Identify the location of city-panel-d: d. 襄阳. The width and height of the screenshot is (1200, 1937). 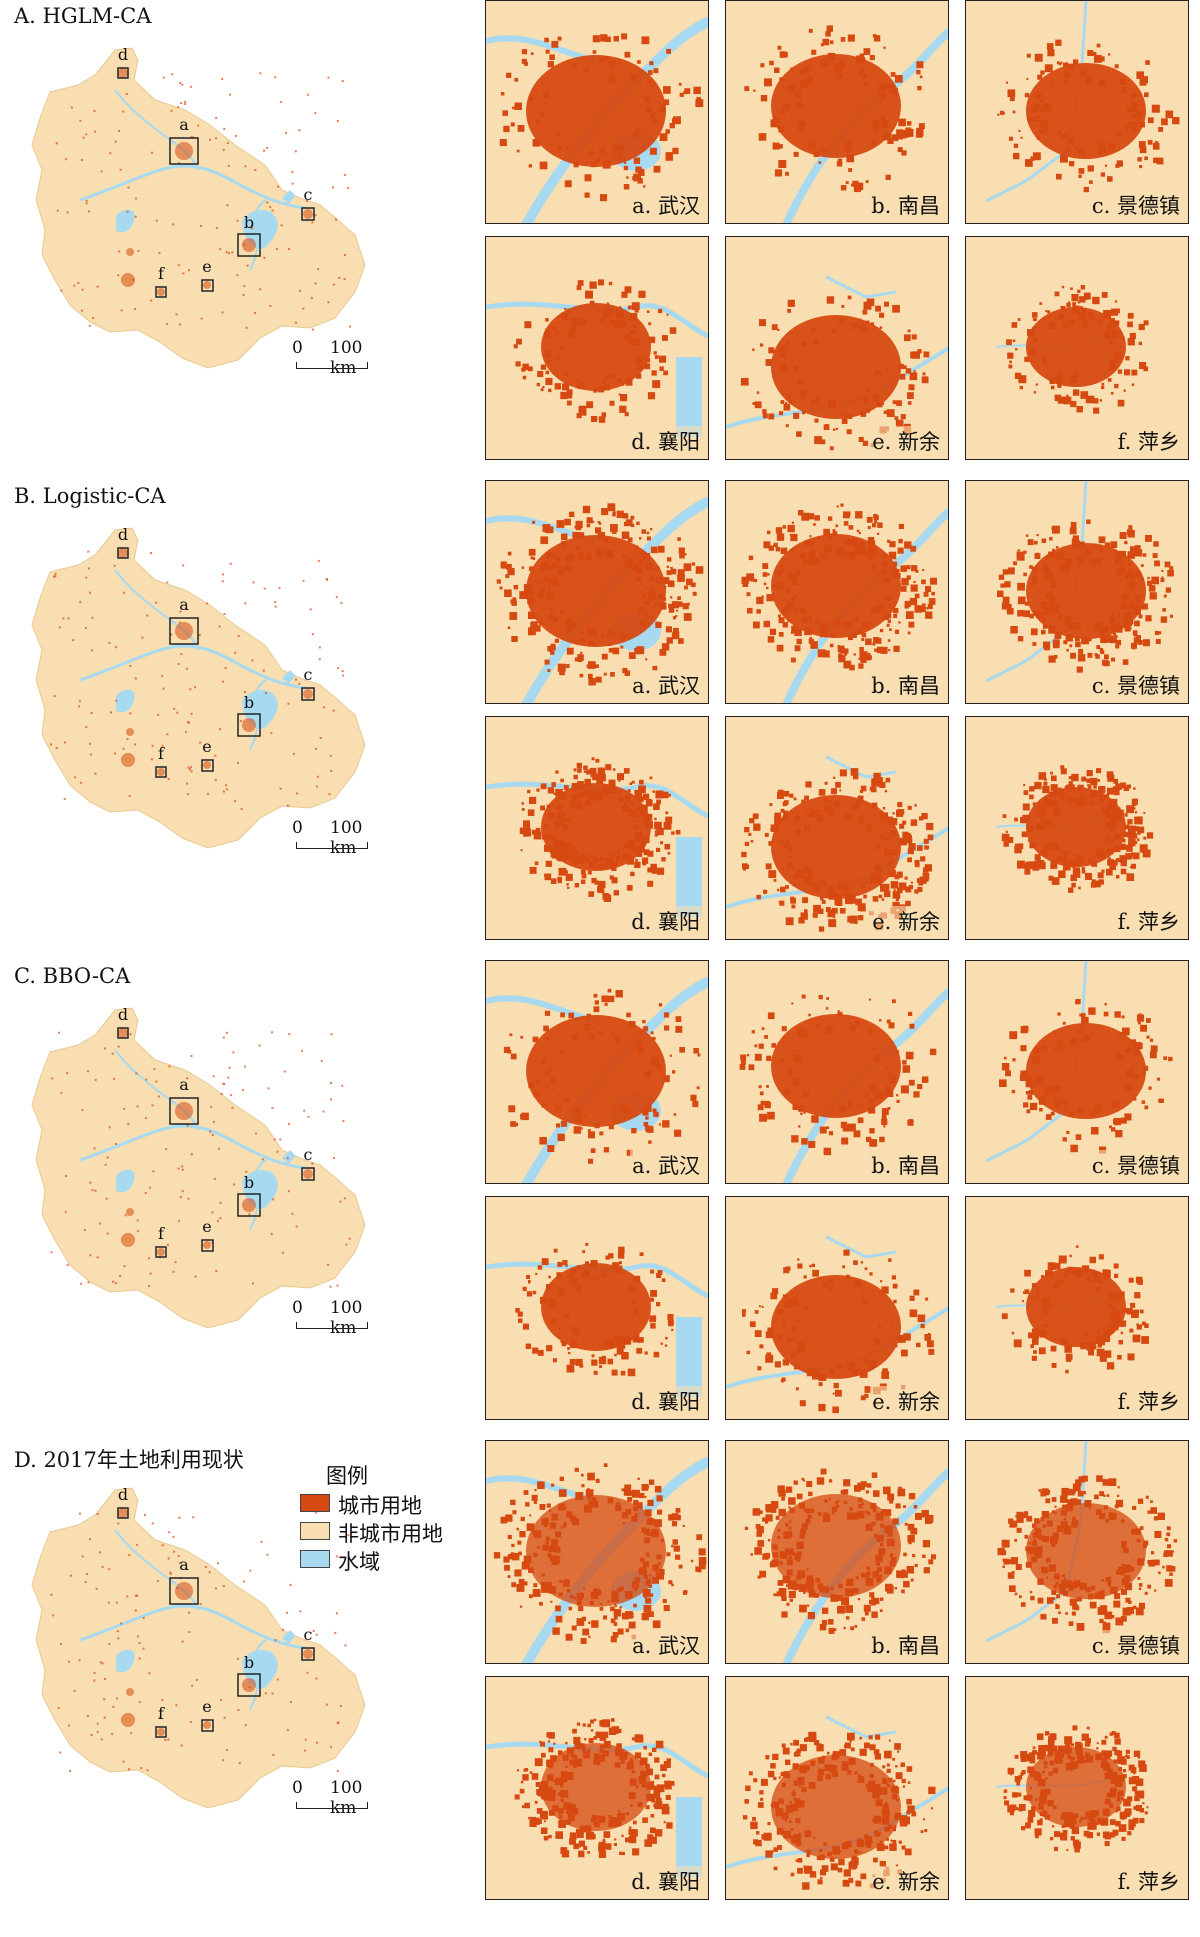
(597, 1788).